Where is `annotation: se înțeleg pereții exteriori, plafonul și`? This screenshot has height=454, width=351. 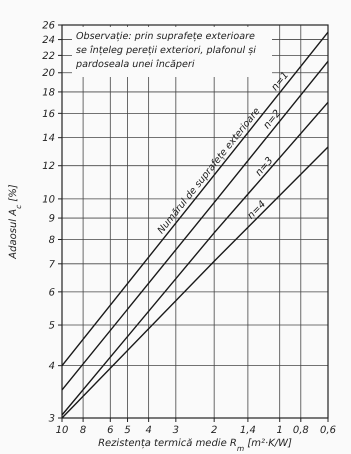
annotation: se înțeleg pereții exteriori, plafonul și is located at coordinates (166, 50).